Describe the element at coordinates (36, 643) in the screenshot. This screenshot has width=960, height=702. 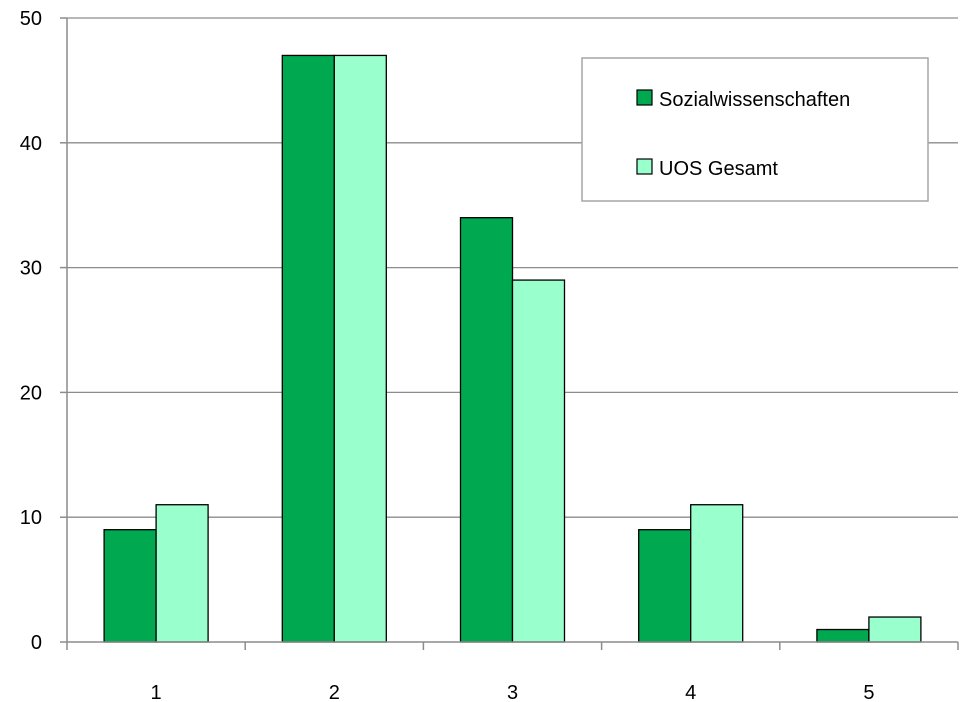
I see `y-tick-label: 0` at that location.